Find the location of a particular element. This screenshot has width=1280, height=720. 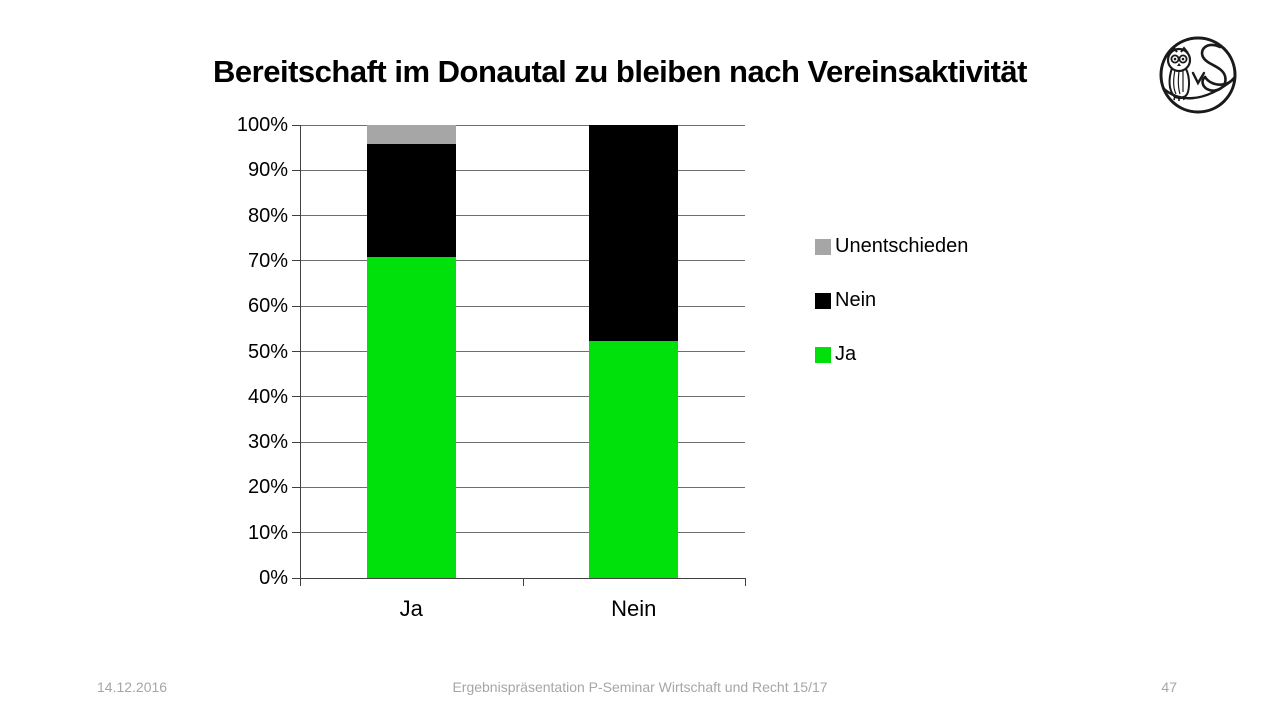

y-axis-tick-label: 20% is located at coordinates (267, 487).